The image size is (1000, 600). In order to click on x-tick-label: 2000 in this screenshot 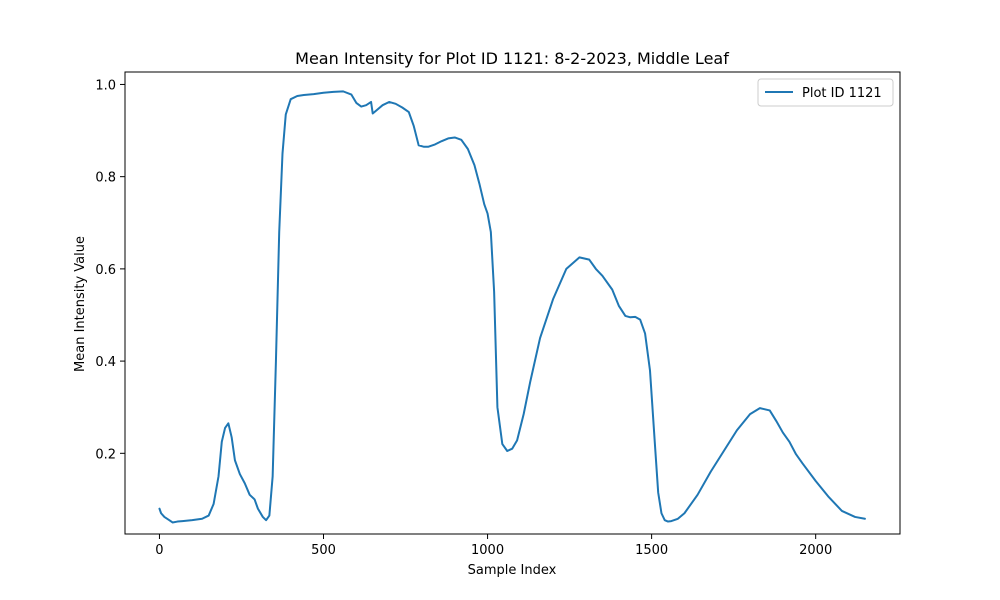, I will do `click(815, 550)`.